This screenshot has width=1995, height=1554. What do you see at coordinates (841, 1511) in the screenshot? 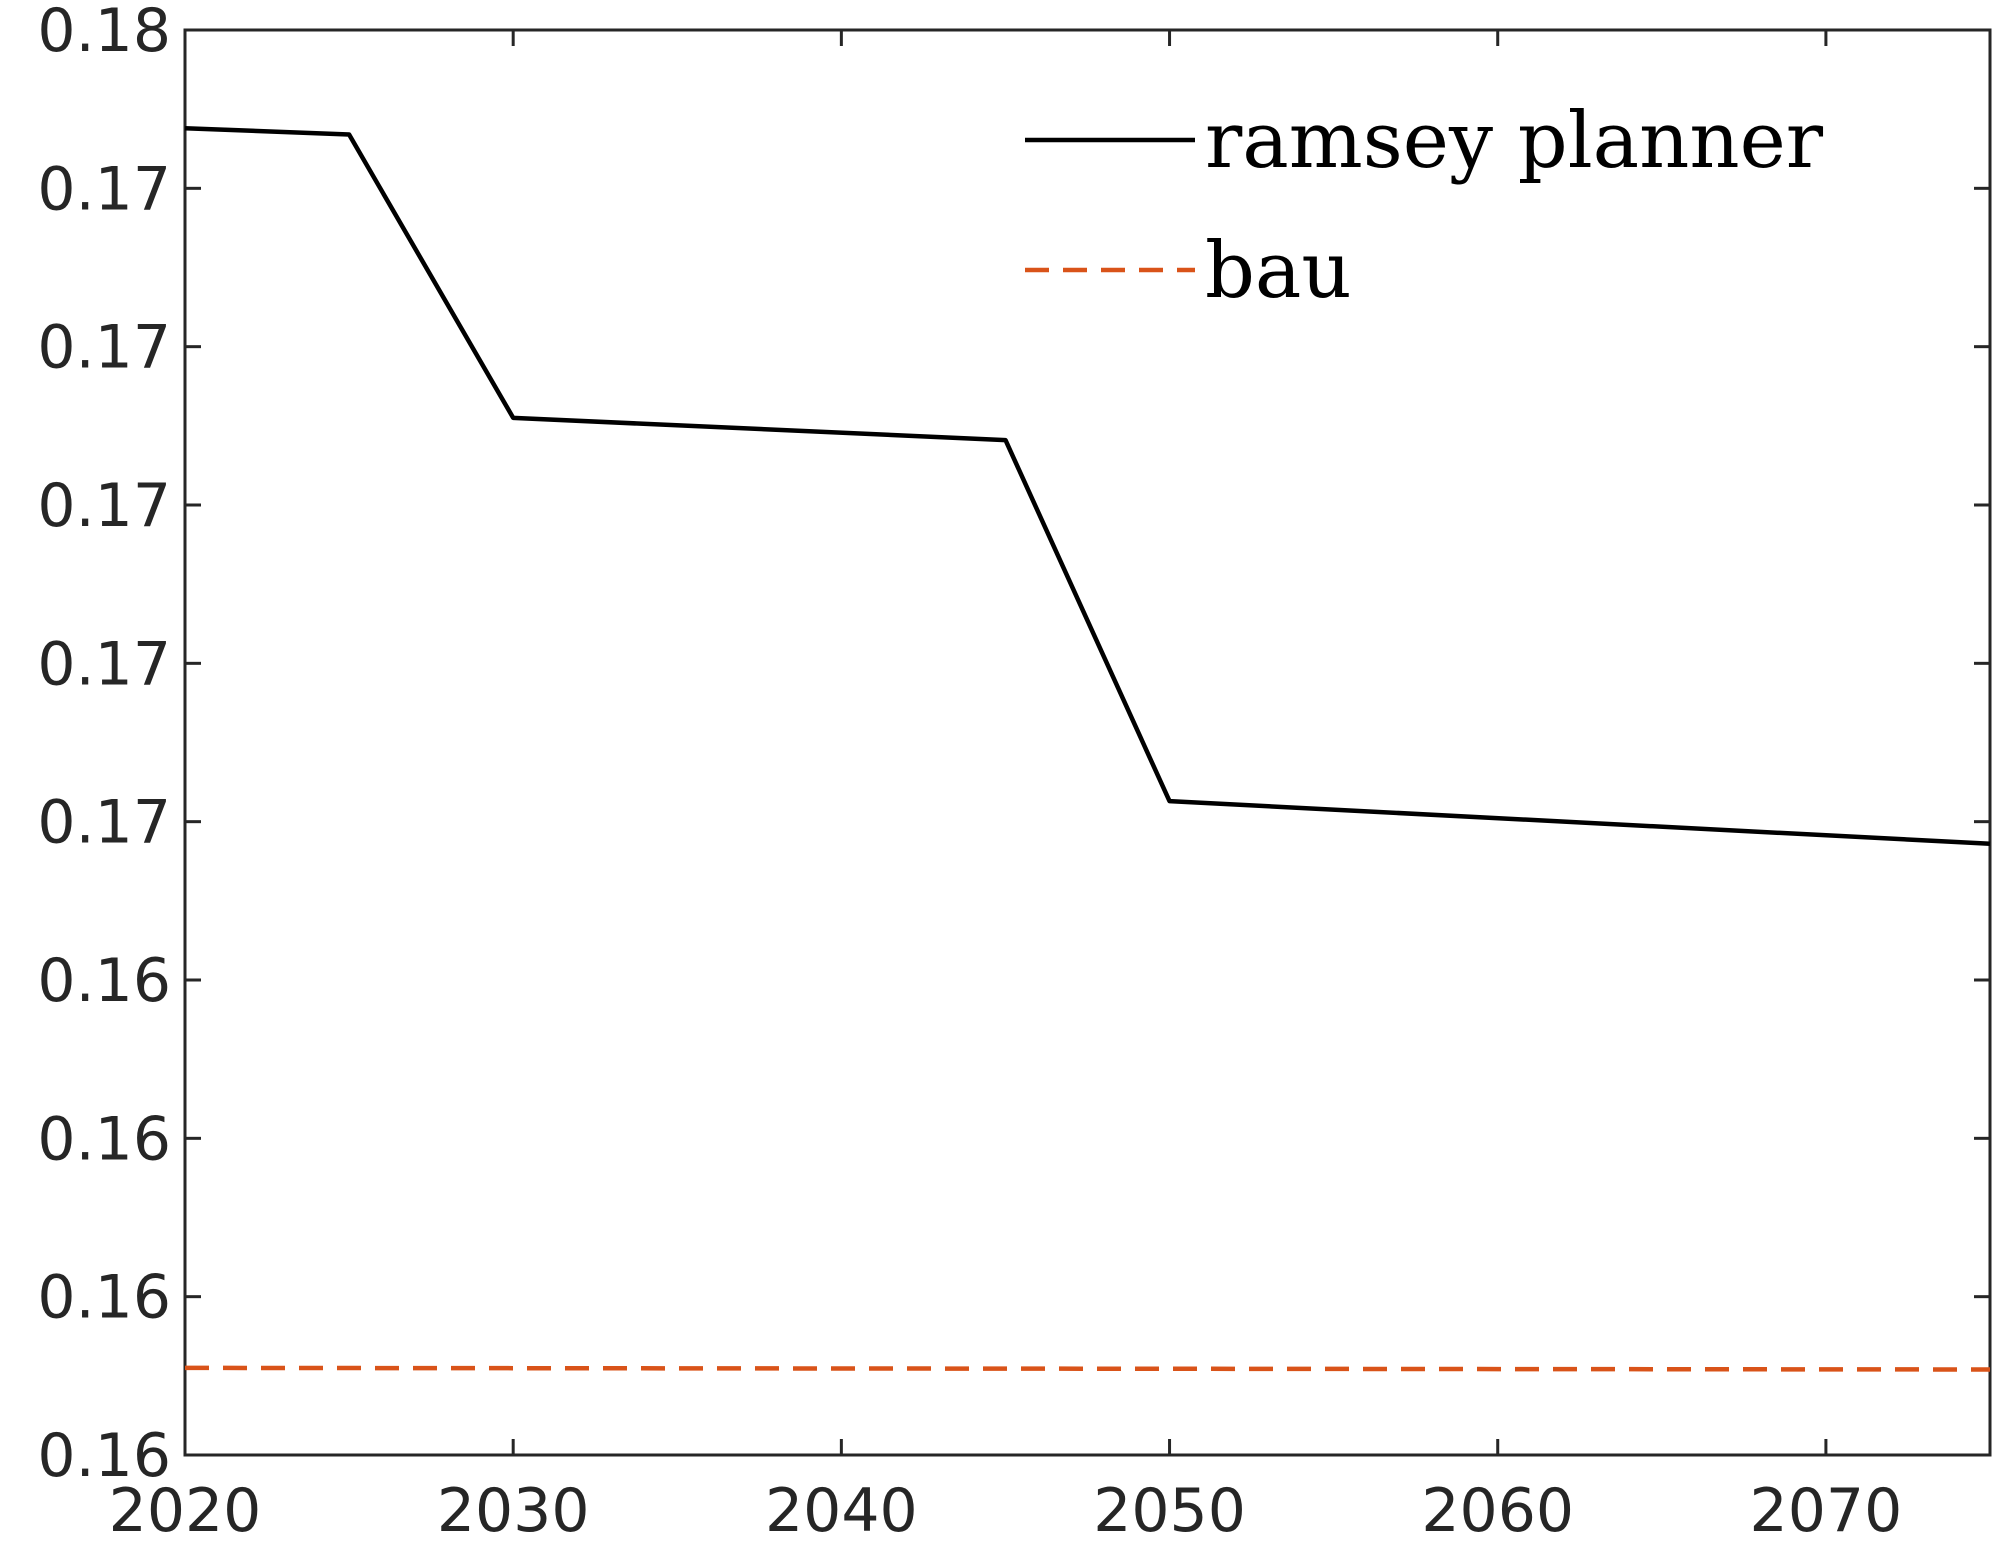
I see `x-tick-label: 2040` at bounding box center [841, 1511].